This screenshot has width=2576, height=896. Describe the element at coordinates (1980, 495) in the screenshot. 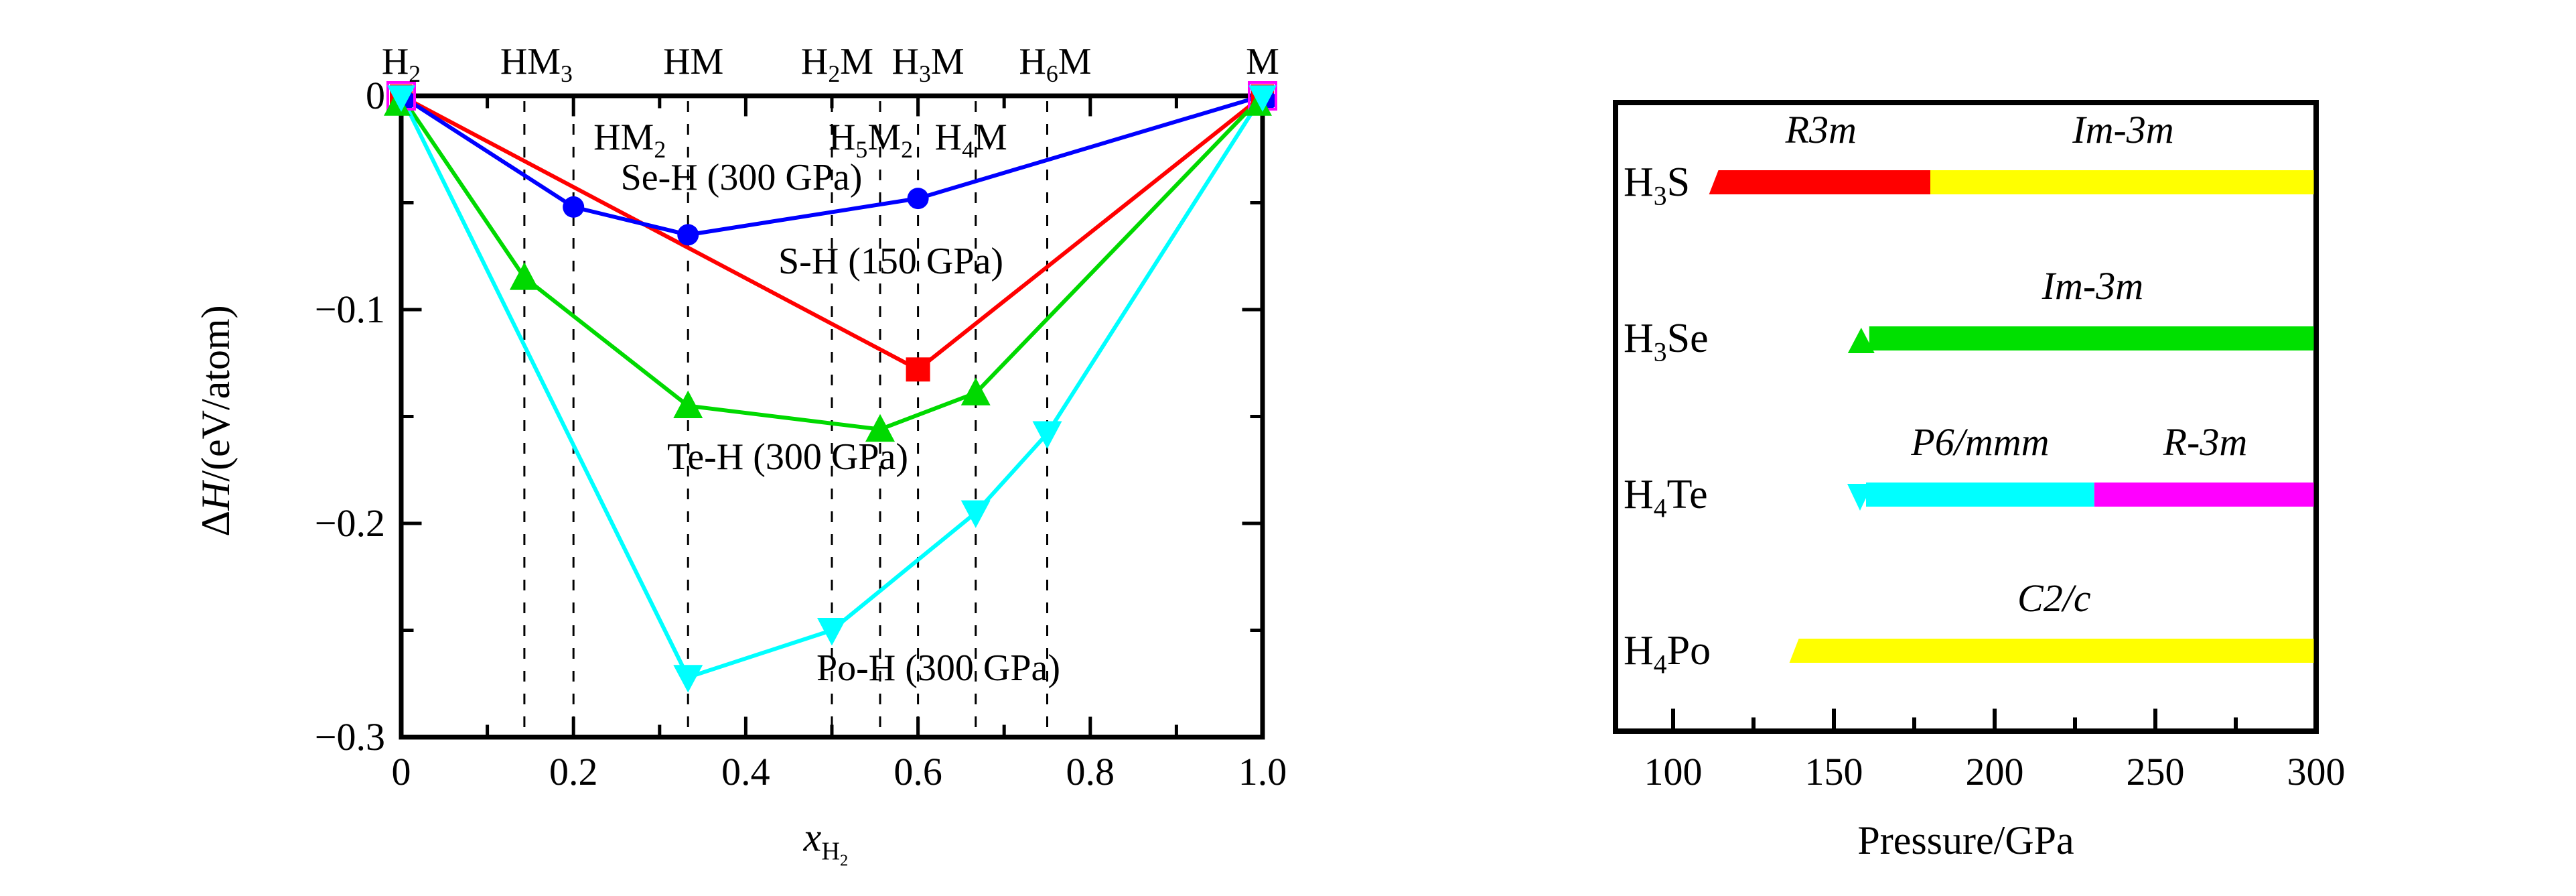

I see `phase-bar-P6/mmm` at that location.